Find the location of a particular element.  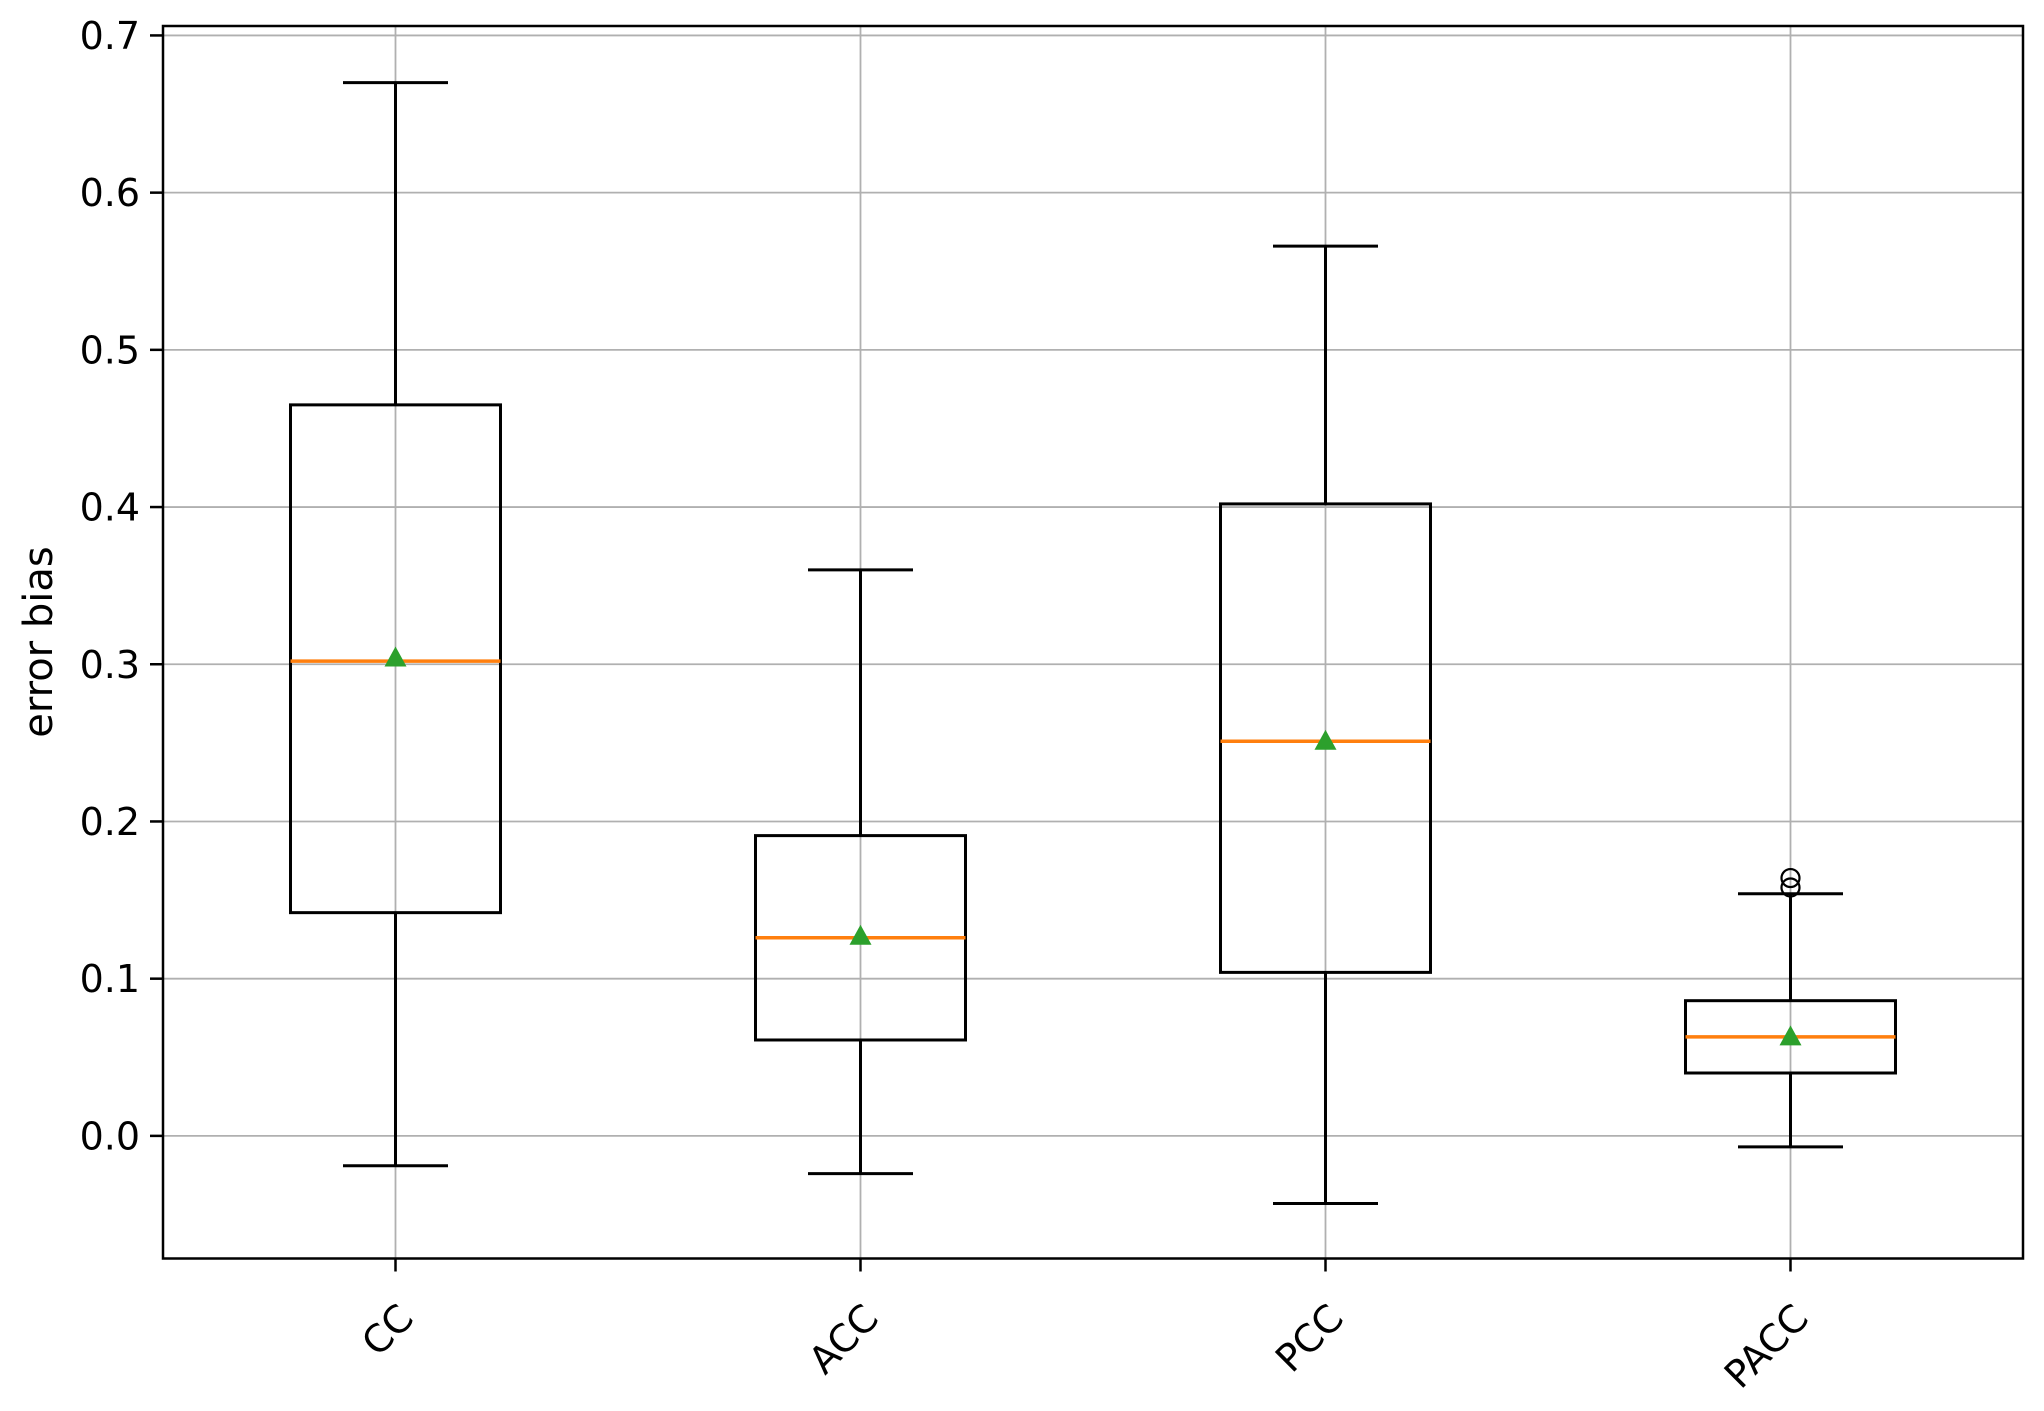

x-tick-label: CC is located at coordinates (387, 1330).